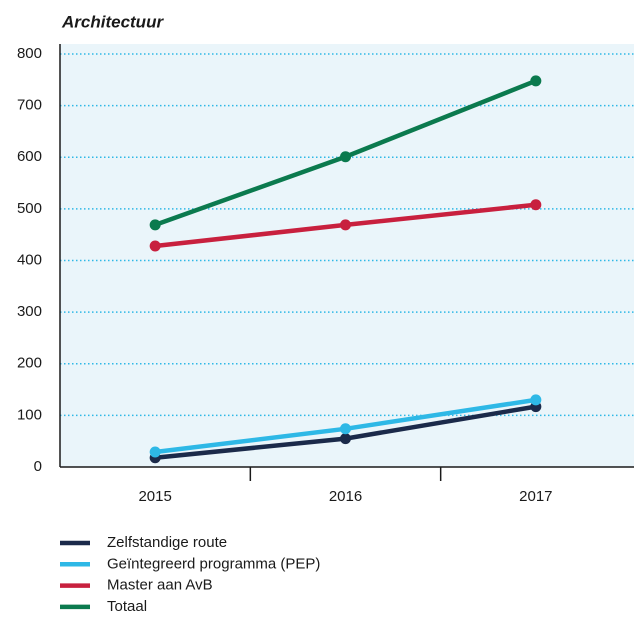  Describe the element at coordinates (29, 311) in the screenshot. I see `y-tick-label: 300` at that location.